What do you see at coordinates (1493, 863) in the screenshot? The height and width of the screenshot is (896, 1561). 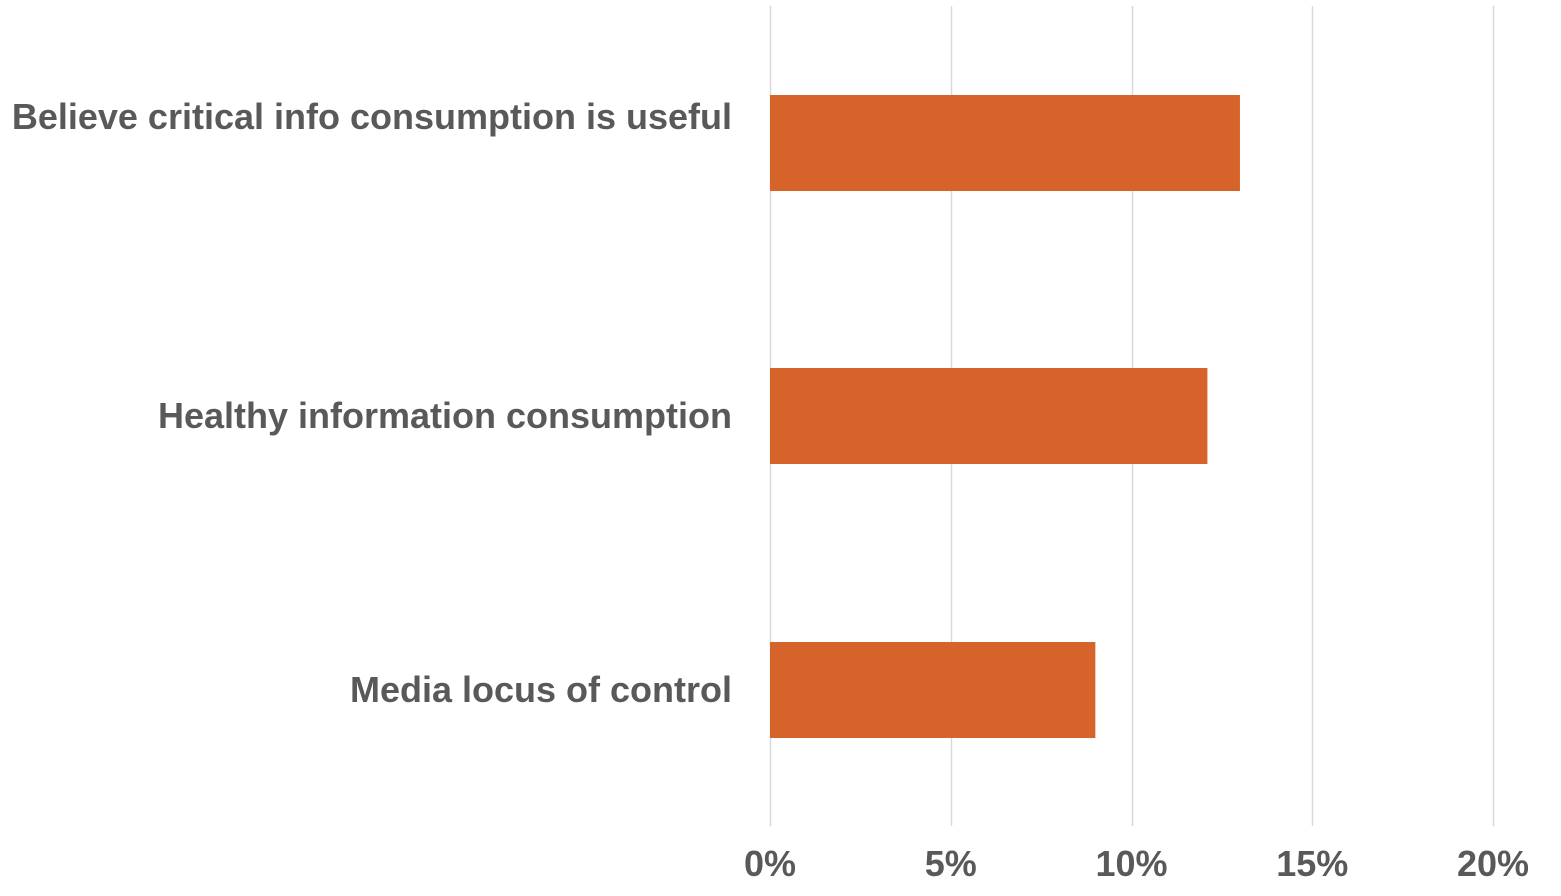 I see `x-tick-label: 20%` at bounding box center [1493, 863].